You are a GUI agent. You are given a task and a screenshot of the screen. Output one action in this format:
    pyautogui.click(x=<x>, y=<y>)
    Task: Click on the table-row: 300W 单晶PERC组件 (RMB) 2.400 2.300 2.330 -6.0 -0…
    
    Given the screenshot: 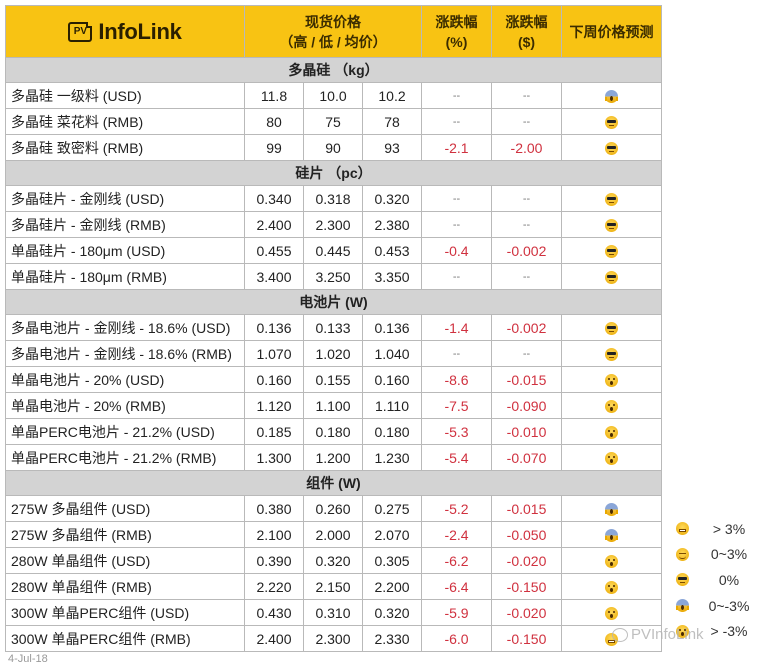 What is the action you would take?
    pyautogui.click(x=334, y=638)
    